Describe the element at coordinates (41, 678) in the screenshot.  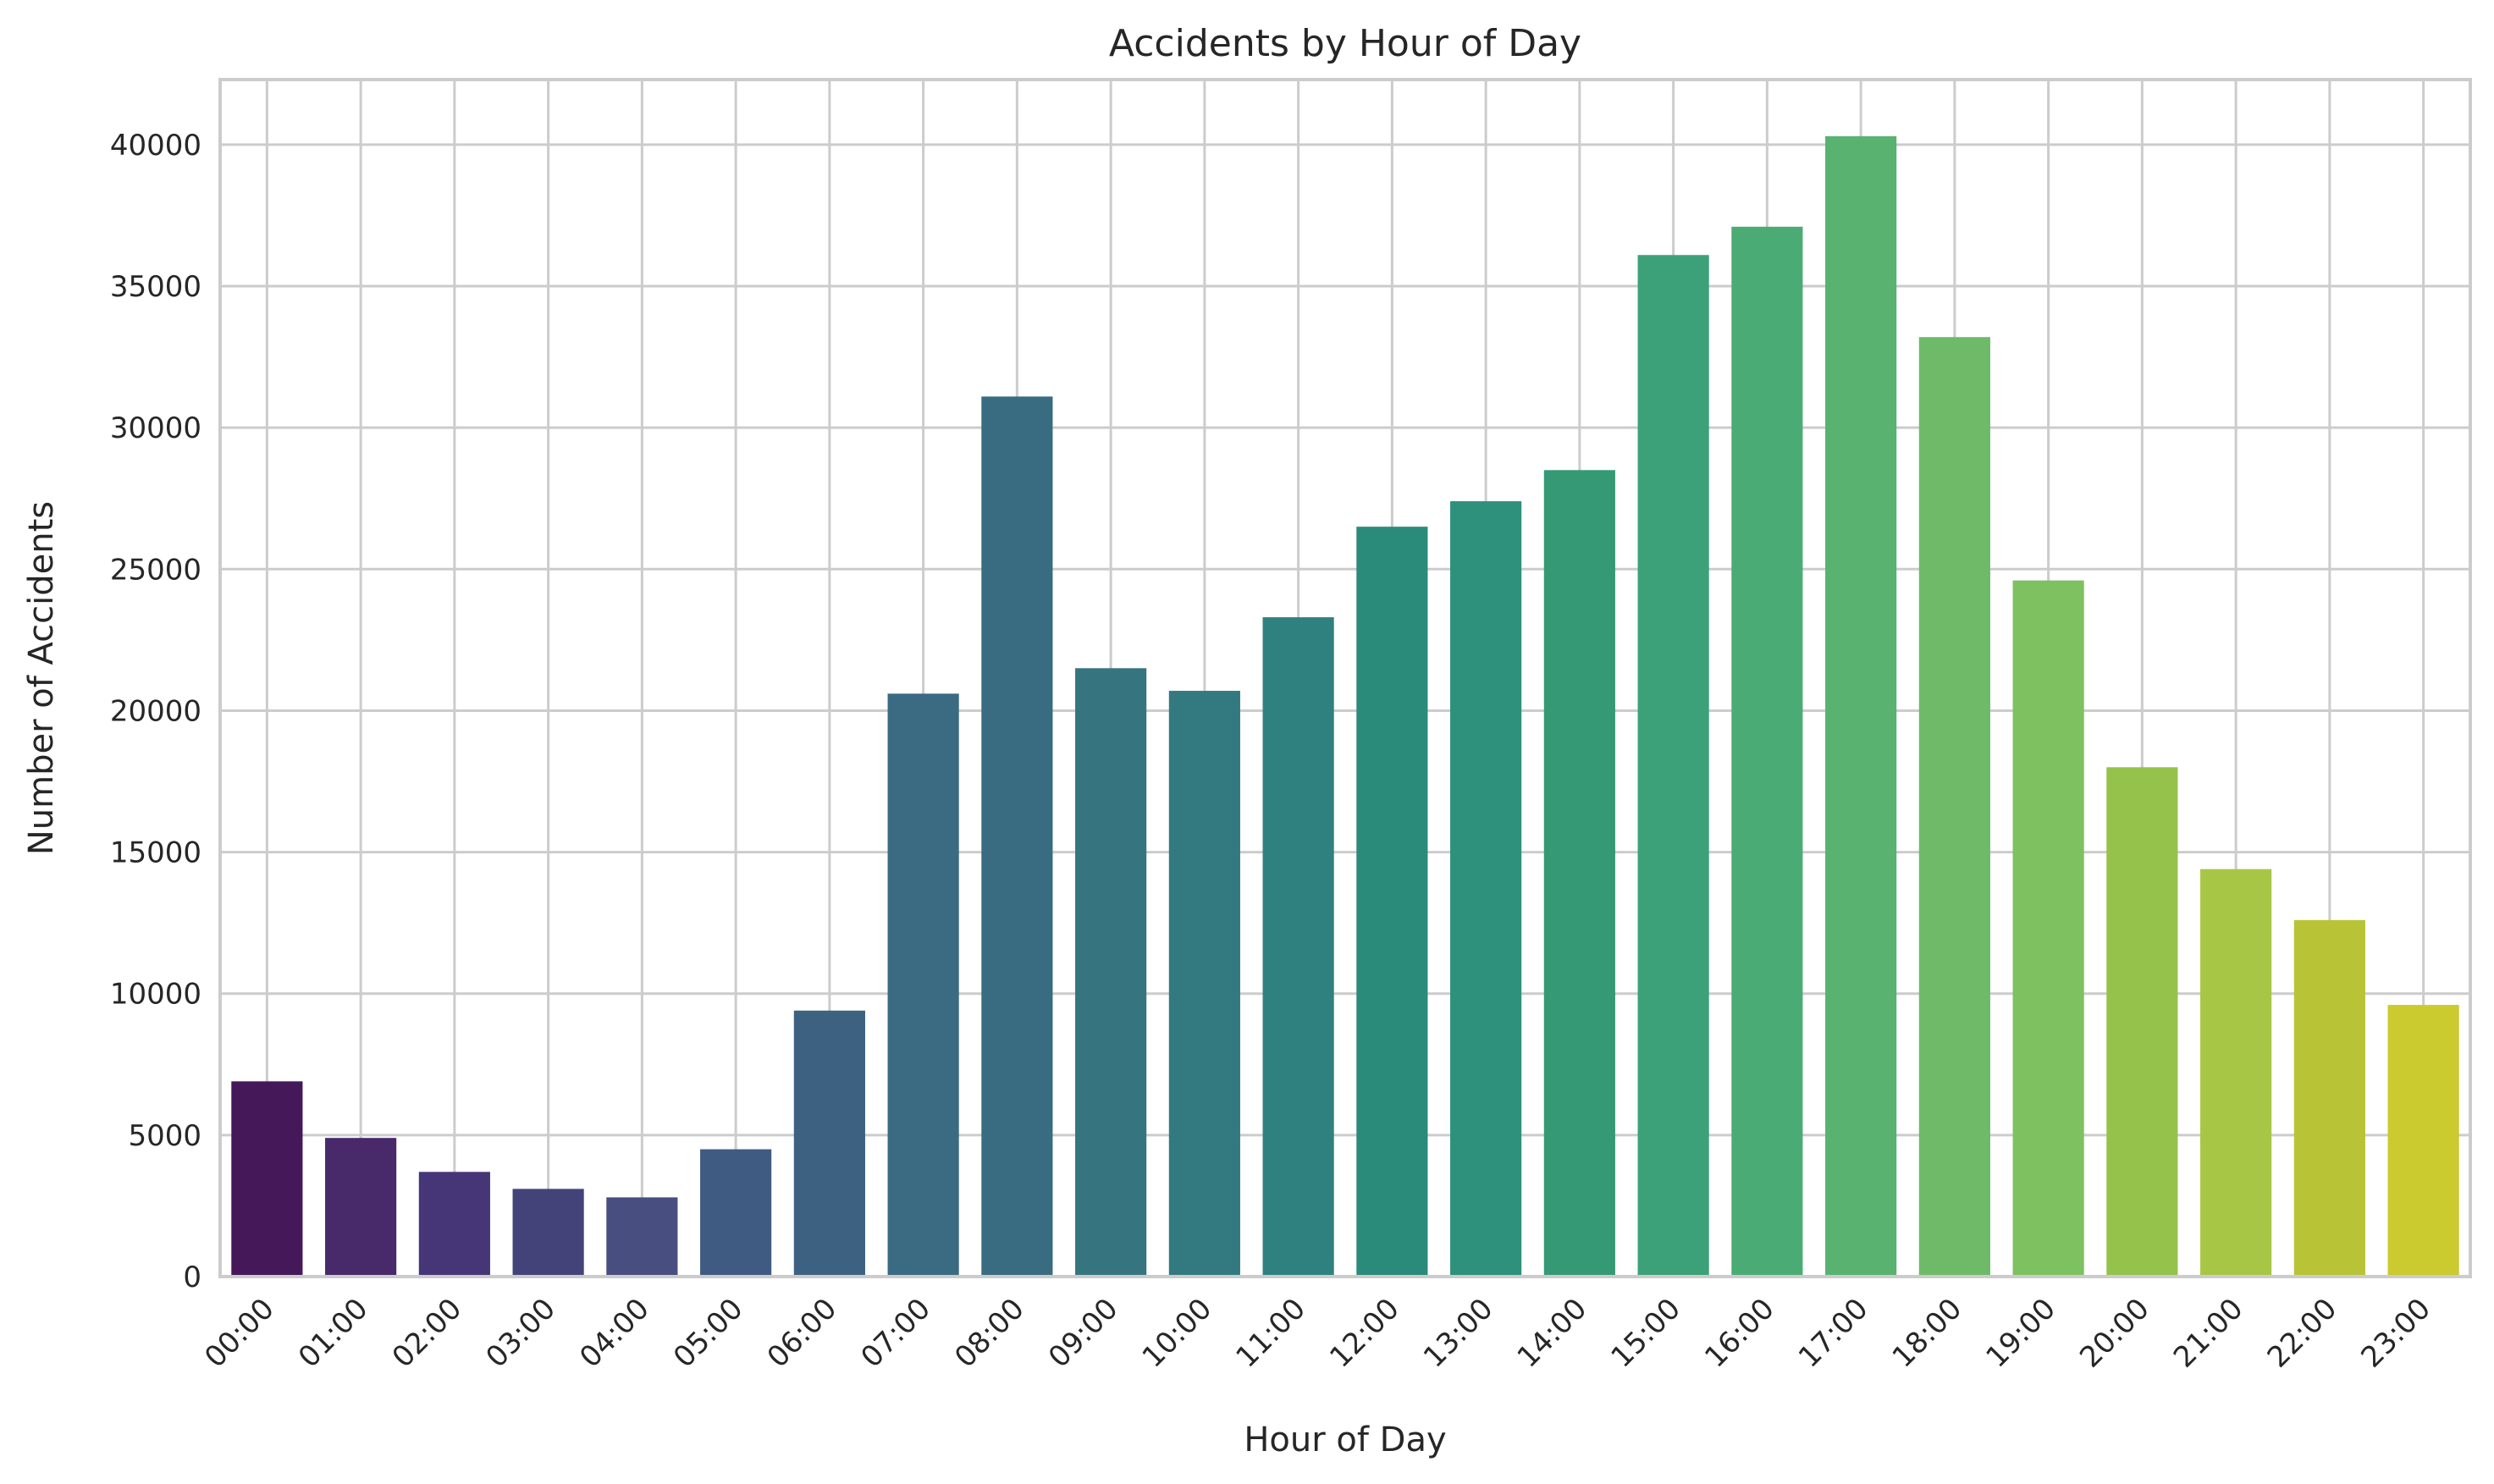
I see `y-axis-label: Number of Accidents` at that location.